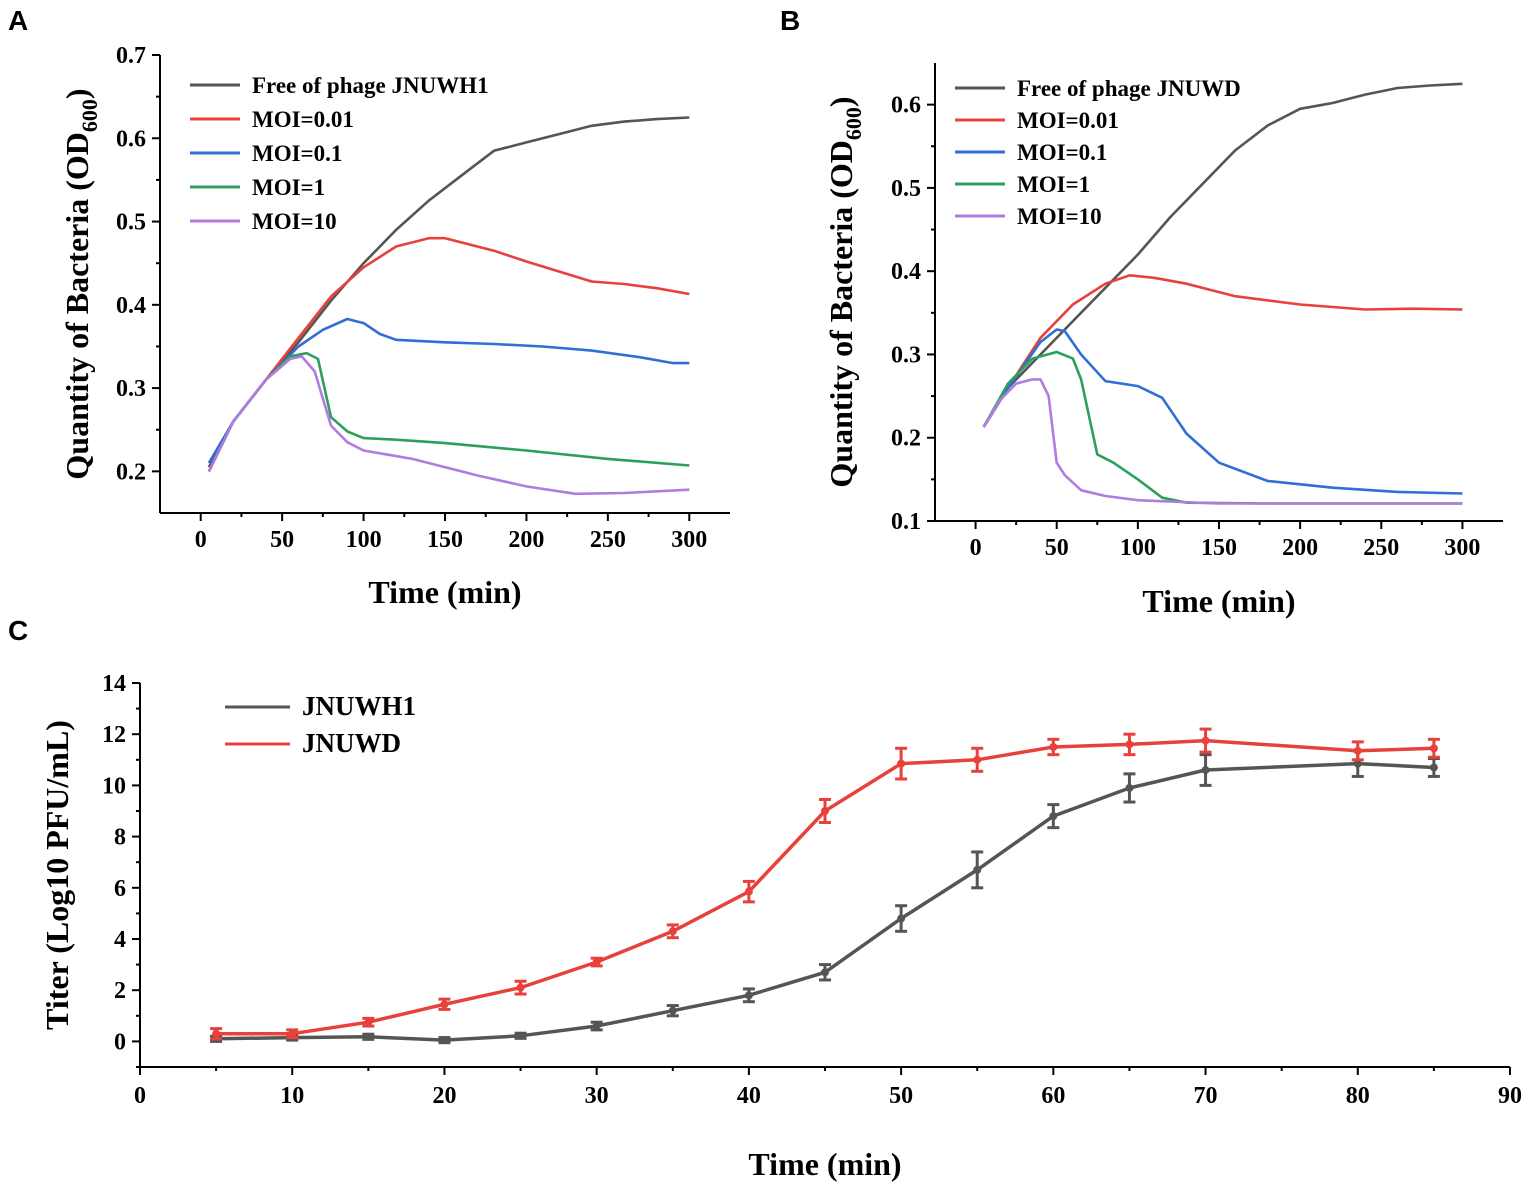 This screenshot has width=1535, height=1190. I want to click on y-tick-label: 2, so click(120, 991).